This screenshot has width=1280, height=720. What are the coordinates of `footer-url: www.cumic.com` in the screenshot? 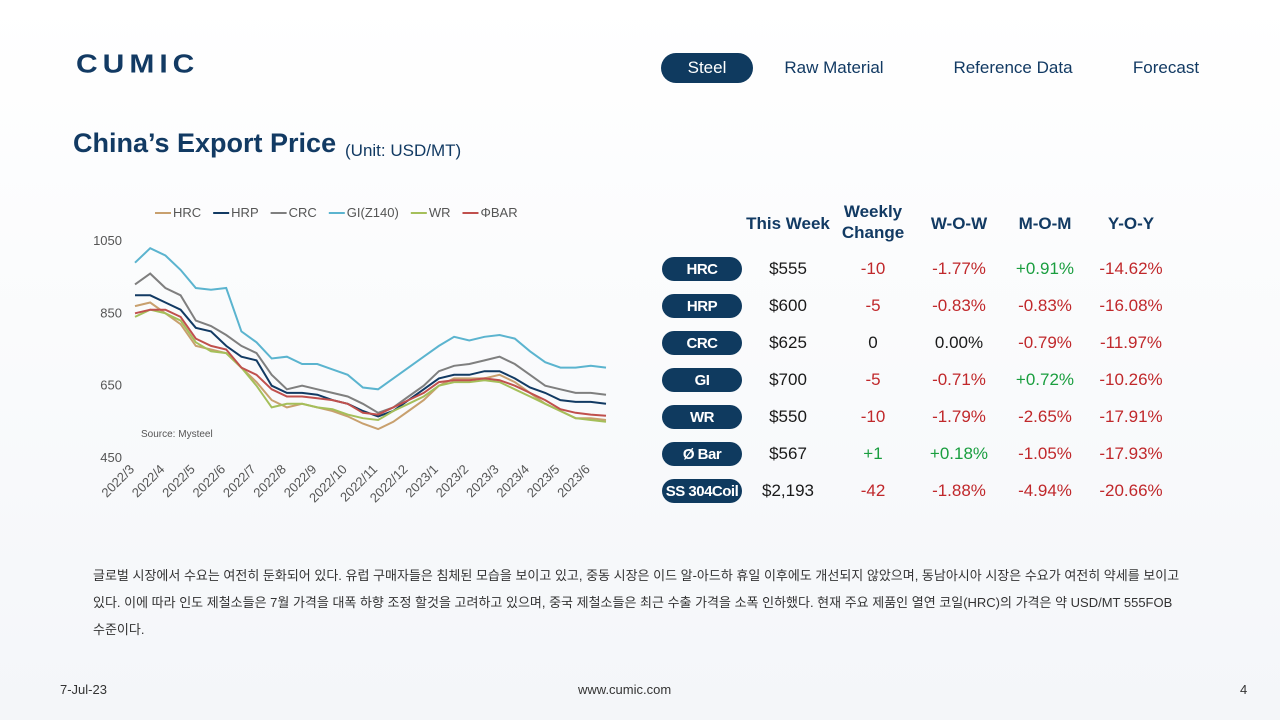 It's located at (625, 689).